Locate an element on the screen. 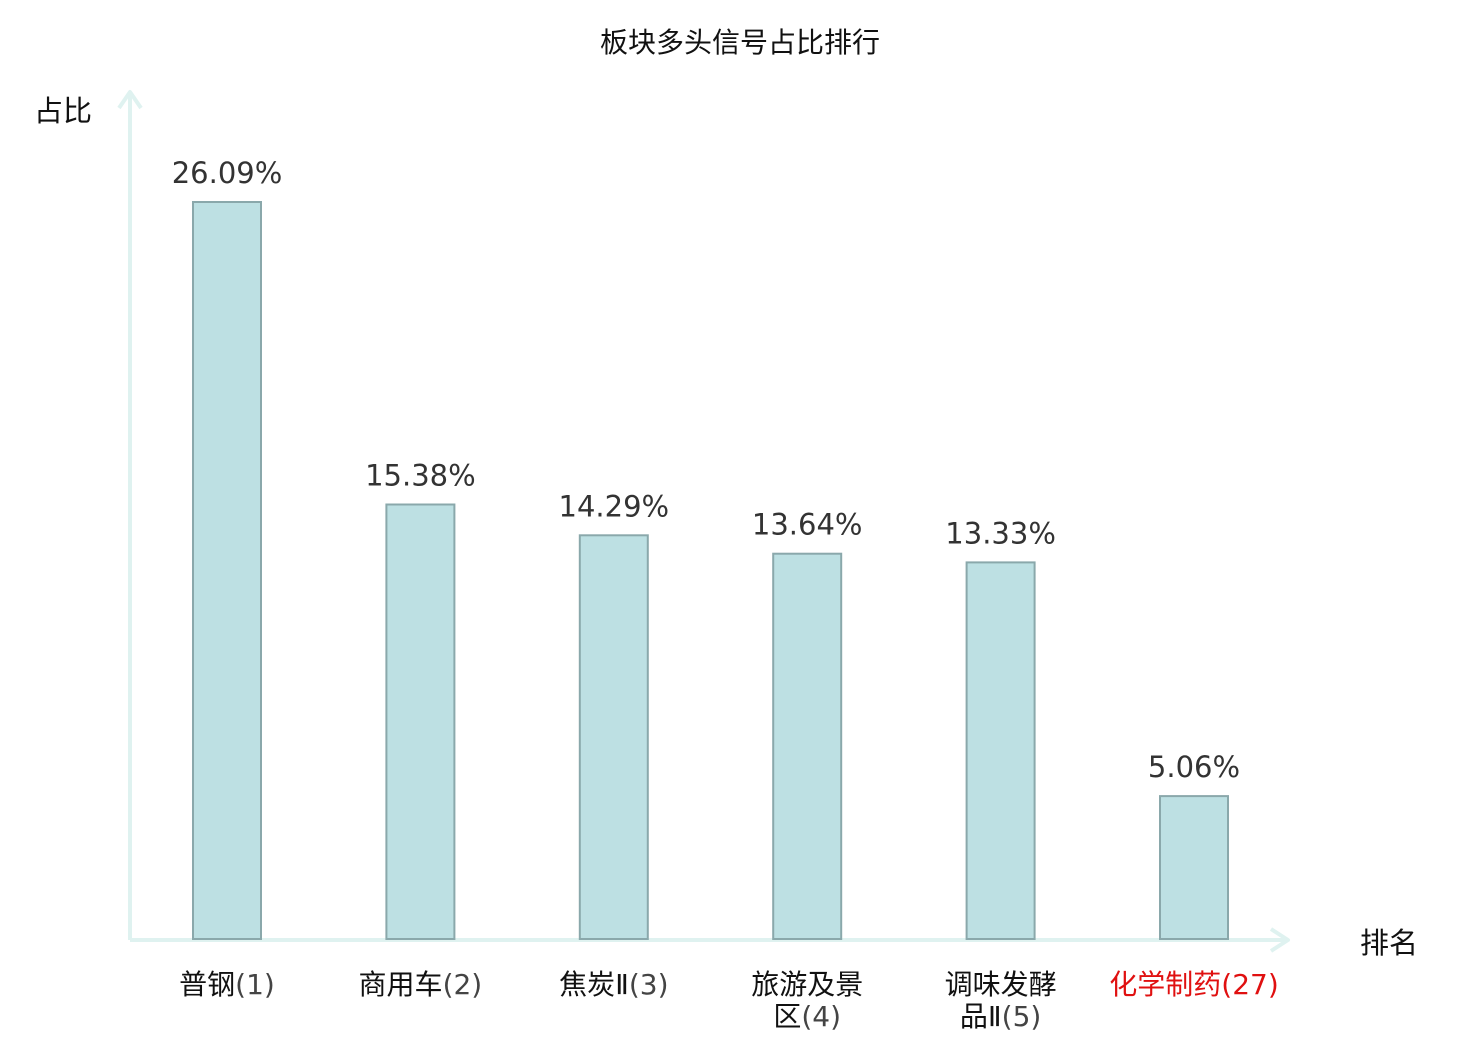 This screenshot has width=1480, height=1040. category-name: 普钢 is located at coordinates (207, 984).